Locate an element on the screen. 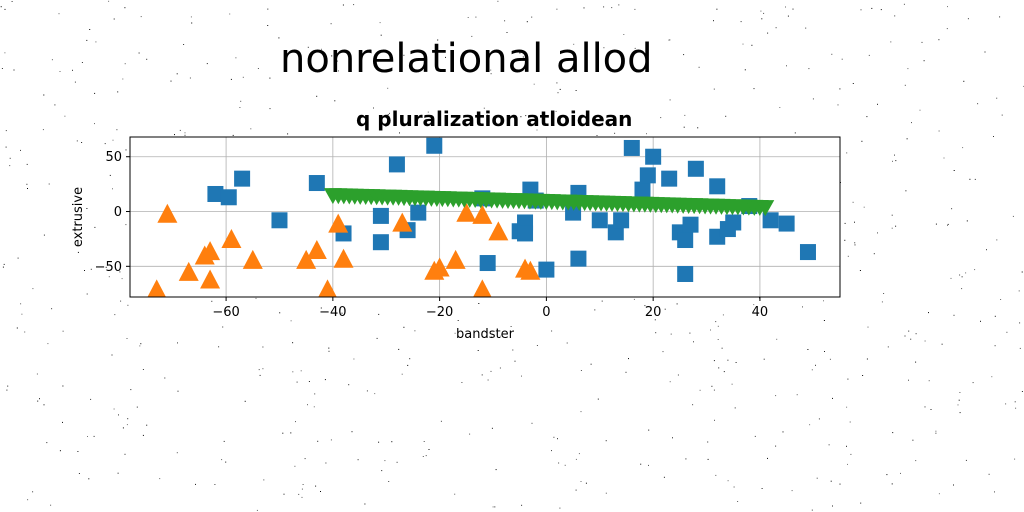 This screenshot has height=512, width=1024. x-axis-label: bandster is located at coordinates (485, 334).